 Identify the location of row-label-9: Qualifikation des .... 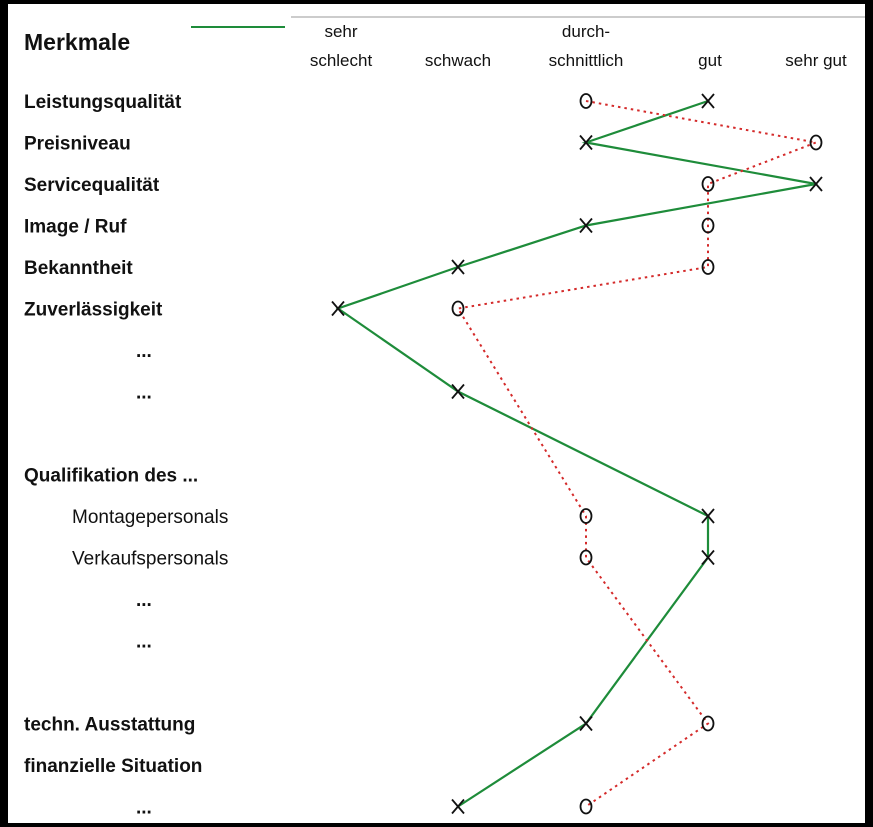
(111, 476).